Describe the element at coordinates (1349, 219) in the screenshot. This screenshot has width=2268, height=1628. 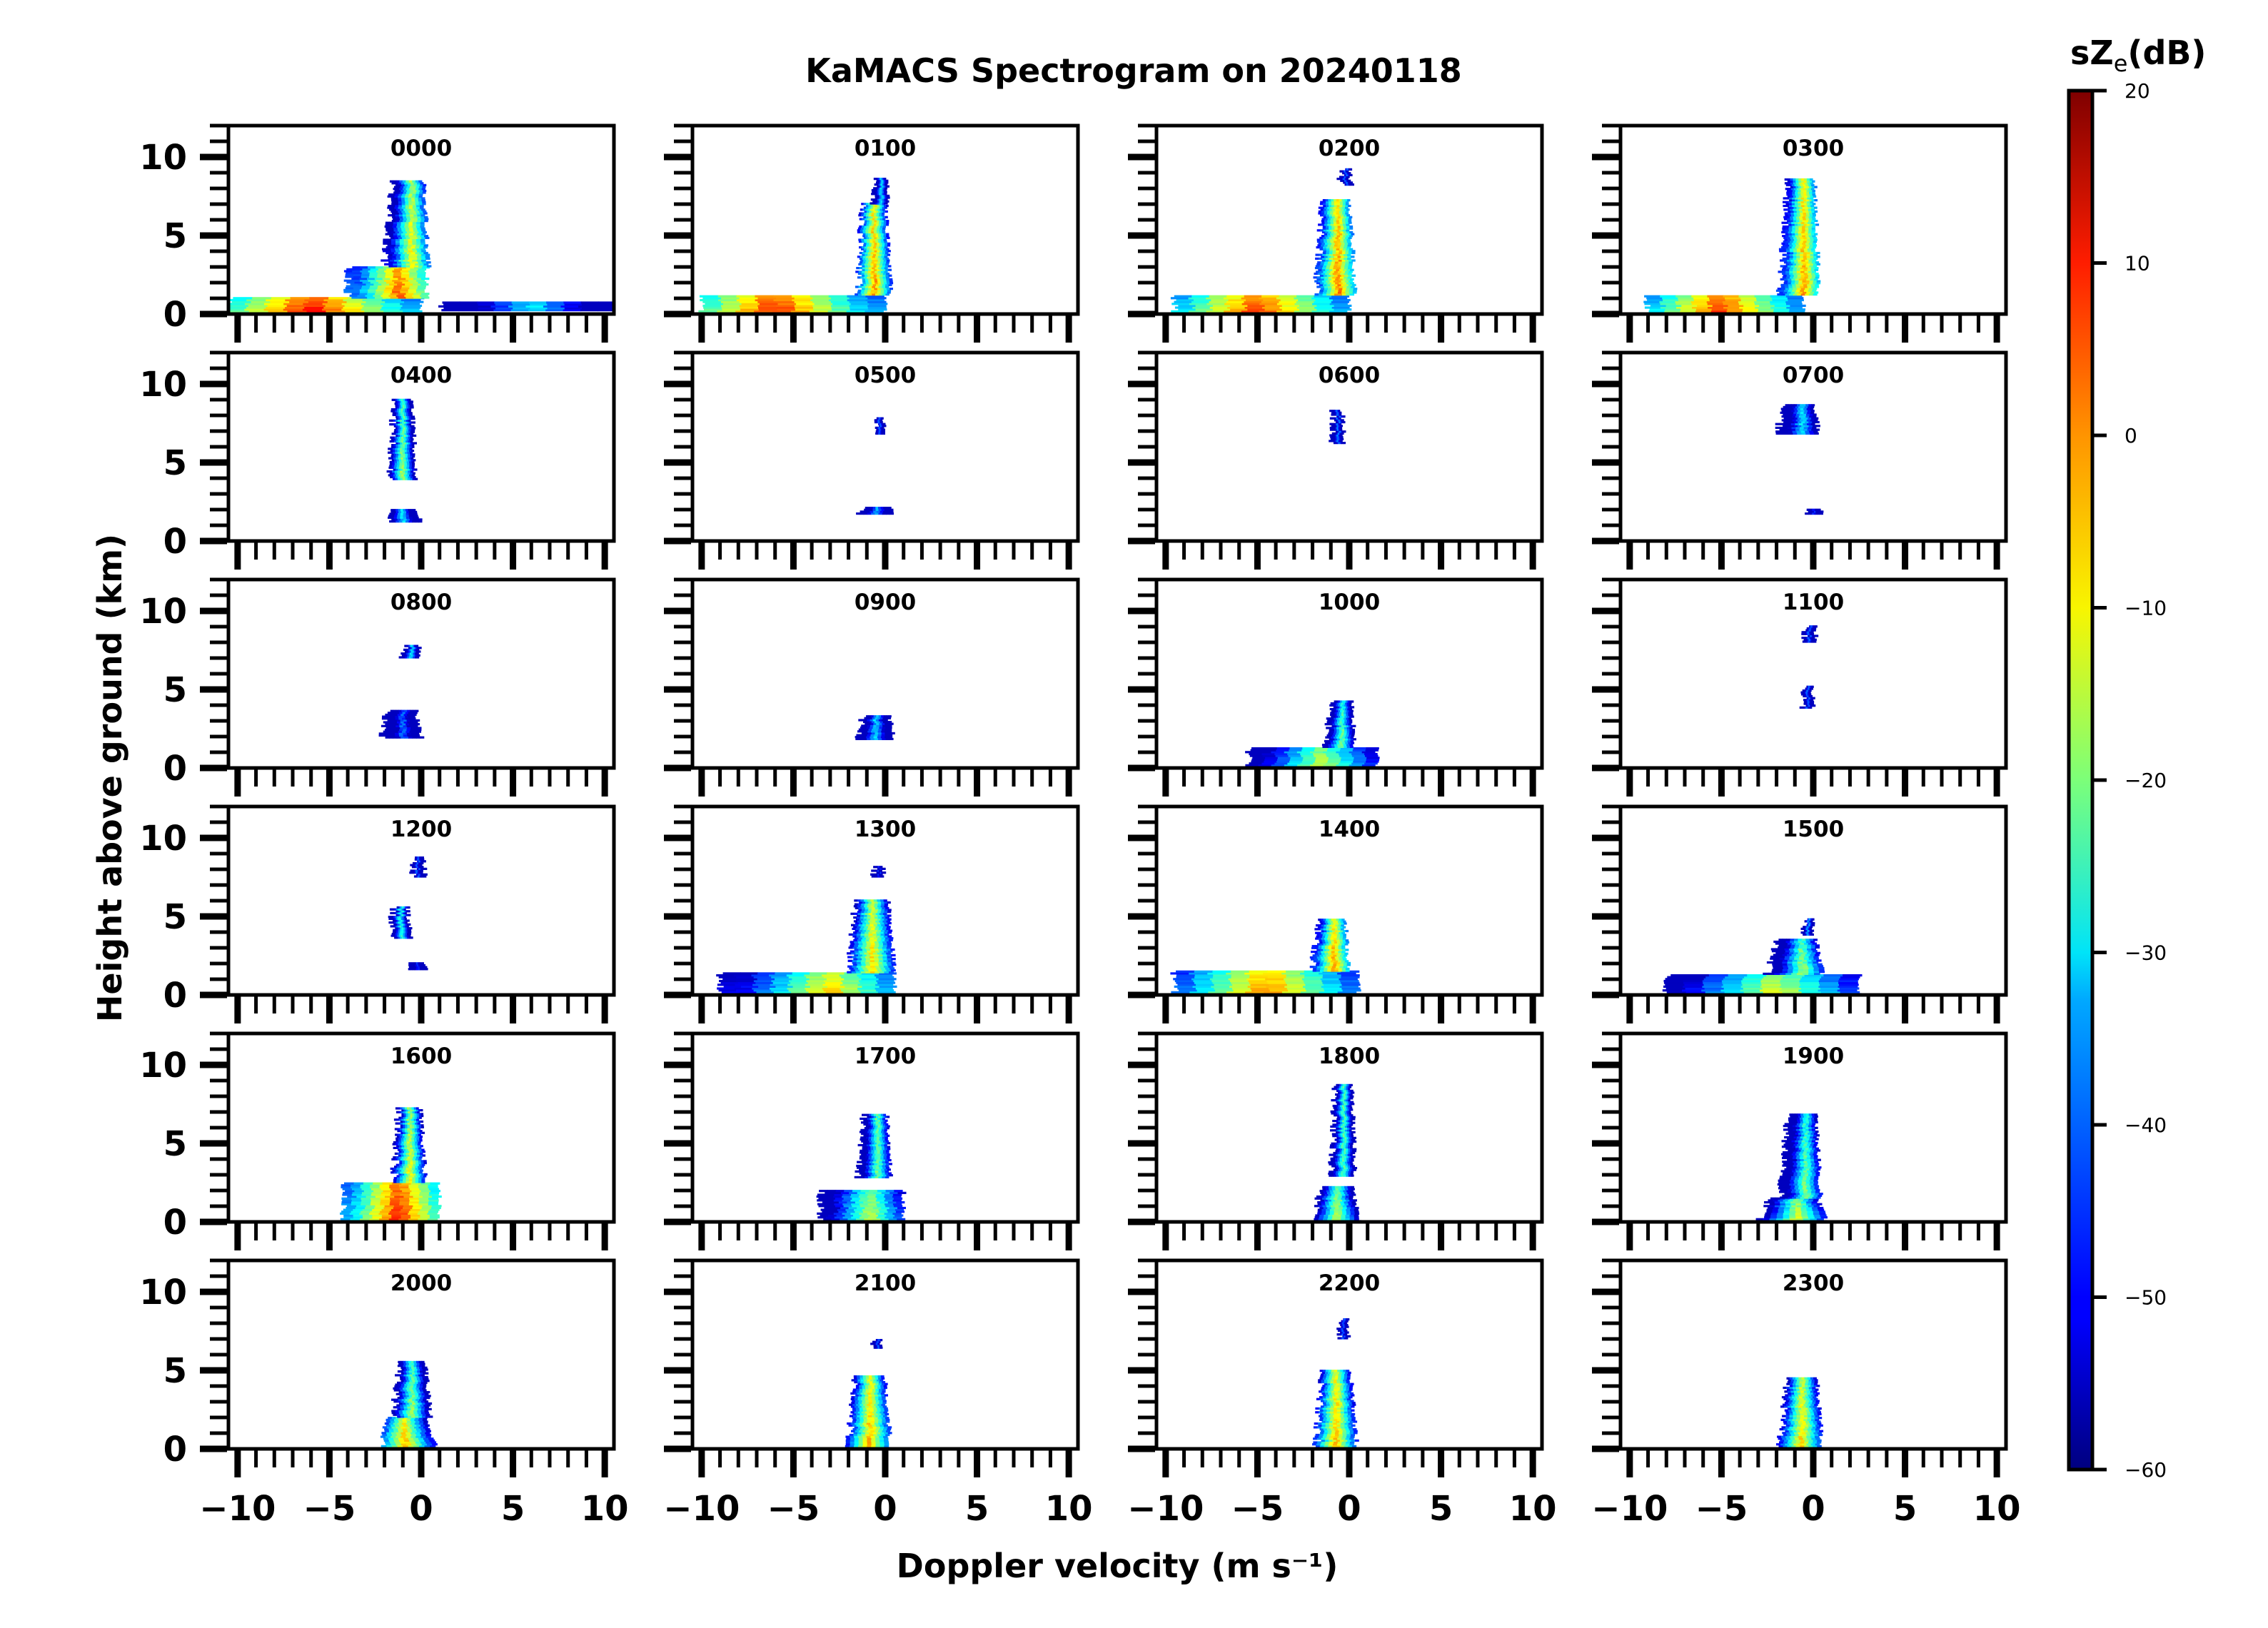
I see `panel-frame` at that location.